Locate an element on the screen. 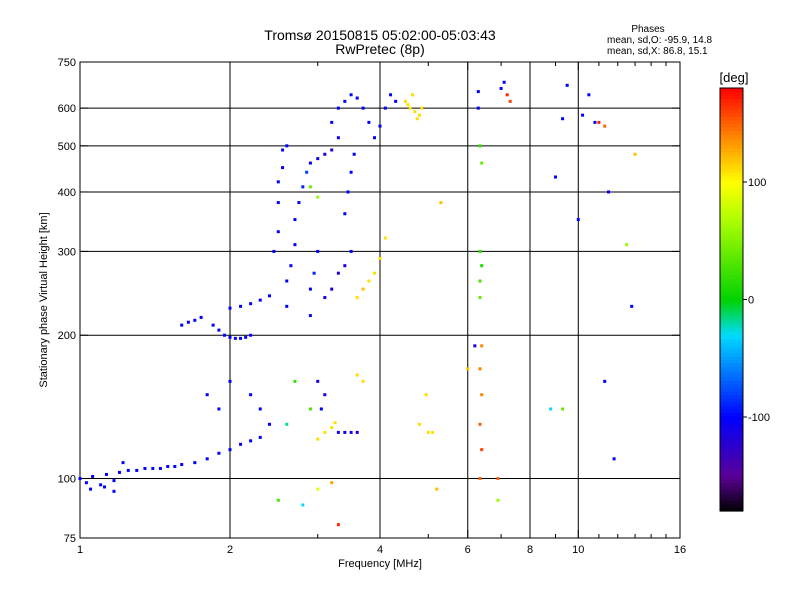 The height and width of the screenshot is (600, 800). y-tick-label: 500 is located at coordinates (67, 147).